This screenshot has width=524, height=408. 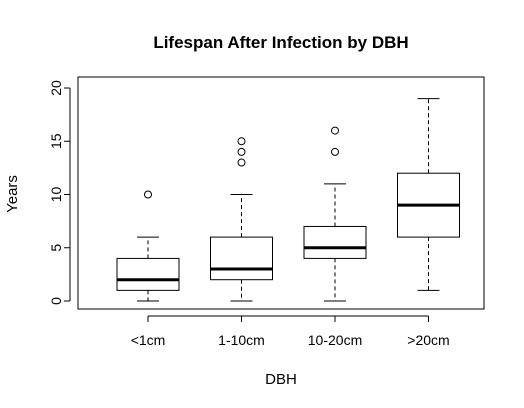 I want to click on x-tick-label: 10-20cm, so click(x=335, y=340).